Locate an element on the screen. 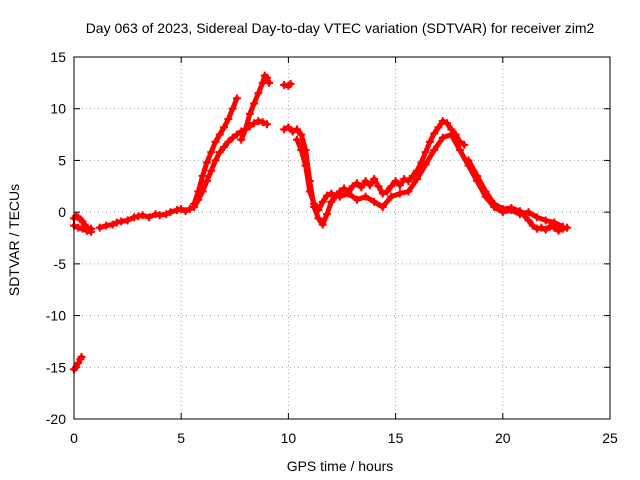 This screenshot has height=480, width=640. x-tick-label: 25 is located at coordinates (610, 438).